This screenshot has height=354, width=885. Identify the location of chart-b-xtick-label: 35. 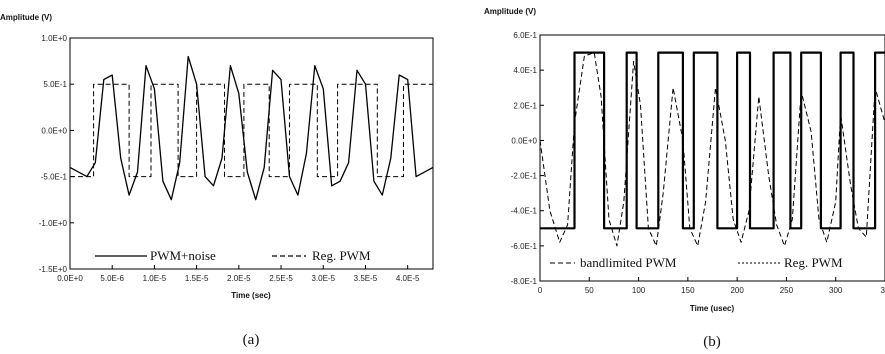
(883, 290).